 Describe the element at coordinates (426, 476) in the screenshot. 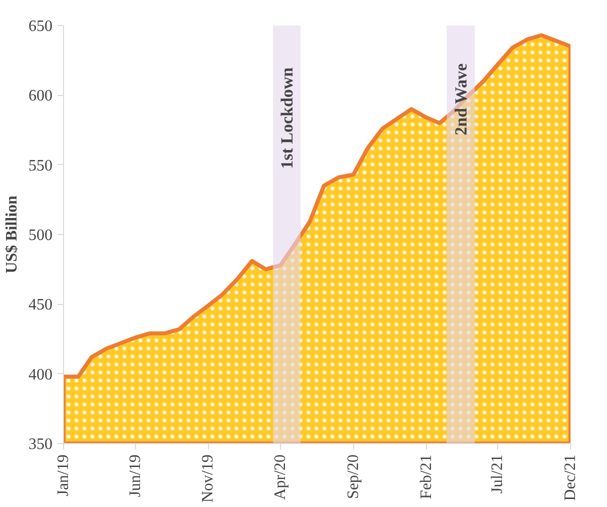

I see `x-tick-label: Feb/21` at that location.